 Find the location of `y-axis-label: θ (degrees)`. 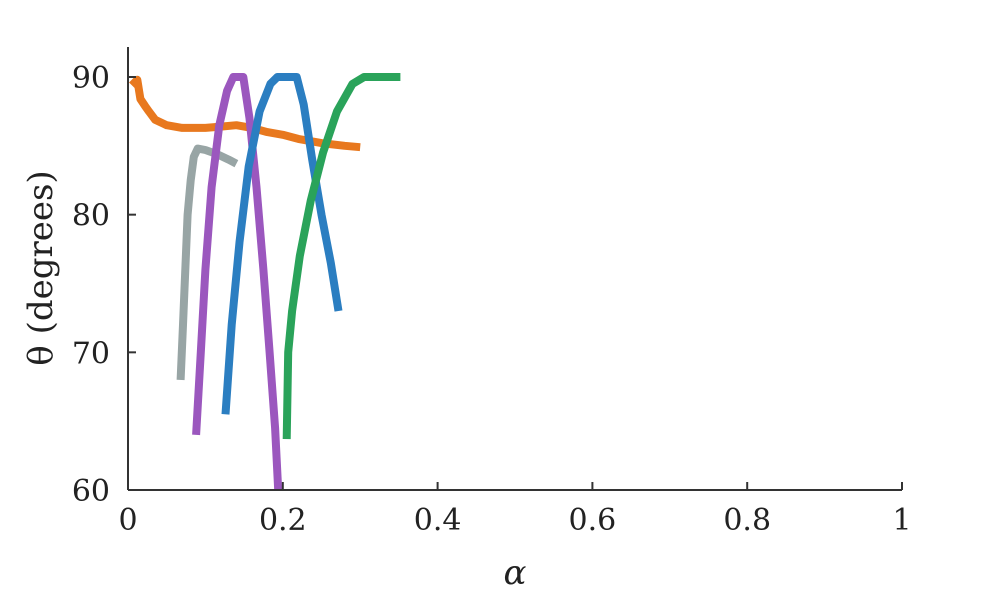

y-axis-label: θ (degrees) is located at coordinates (41, 267).